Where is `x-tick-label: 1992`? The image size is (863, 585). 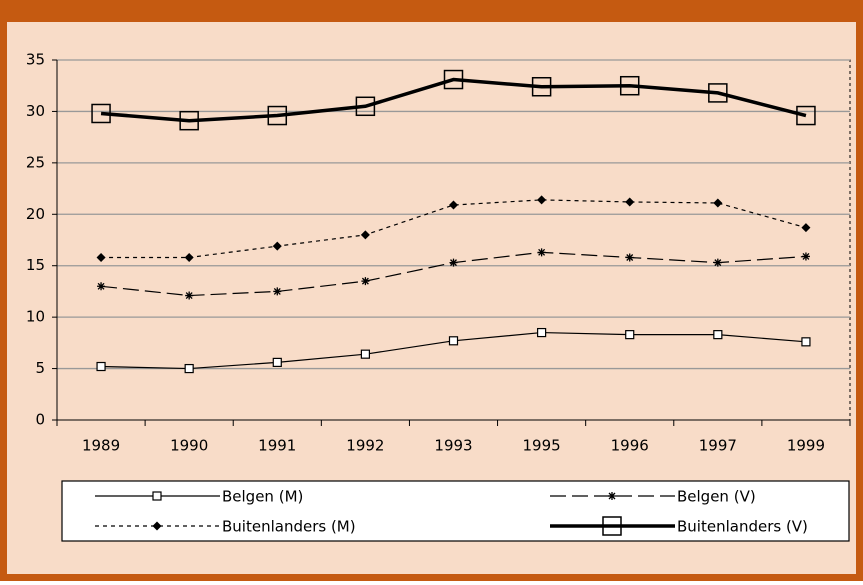
x-tick-label: 1992 is located at coordinates (365, 446).